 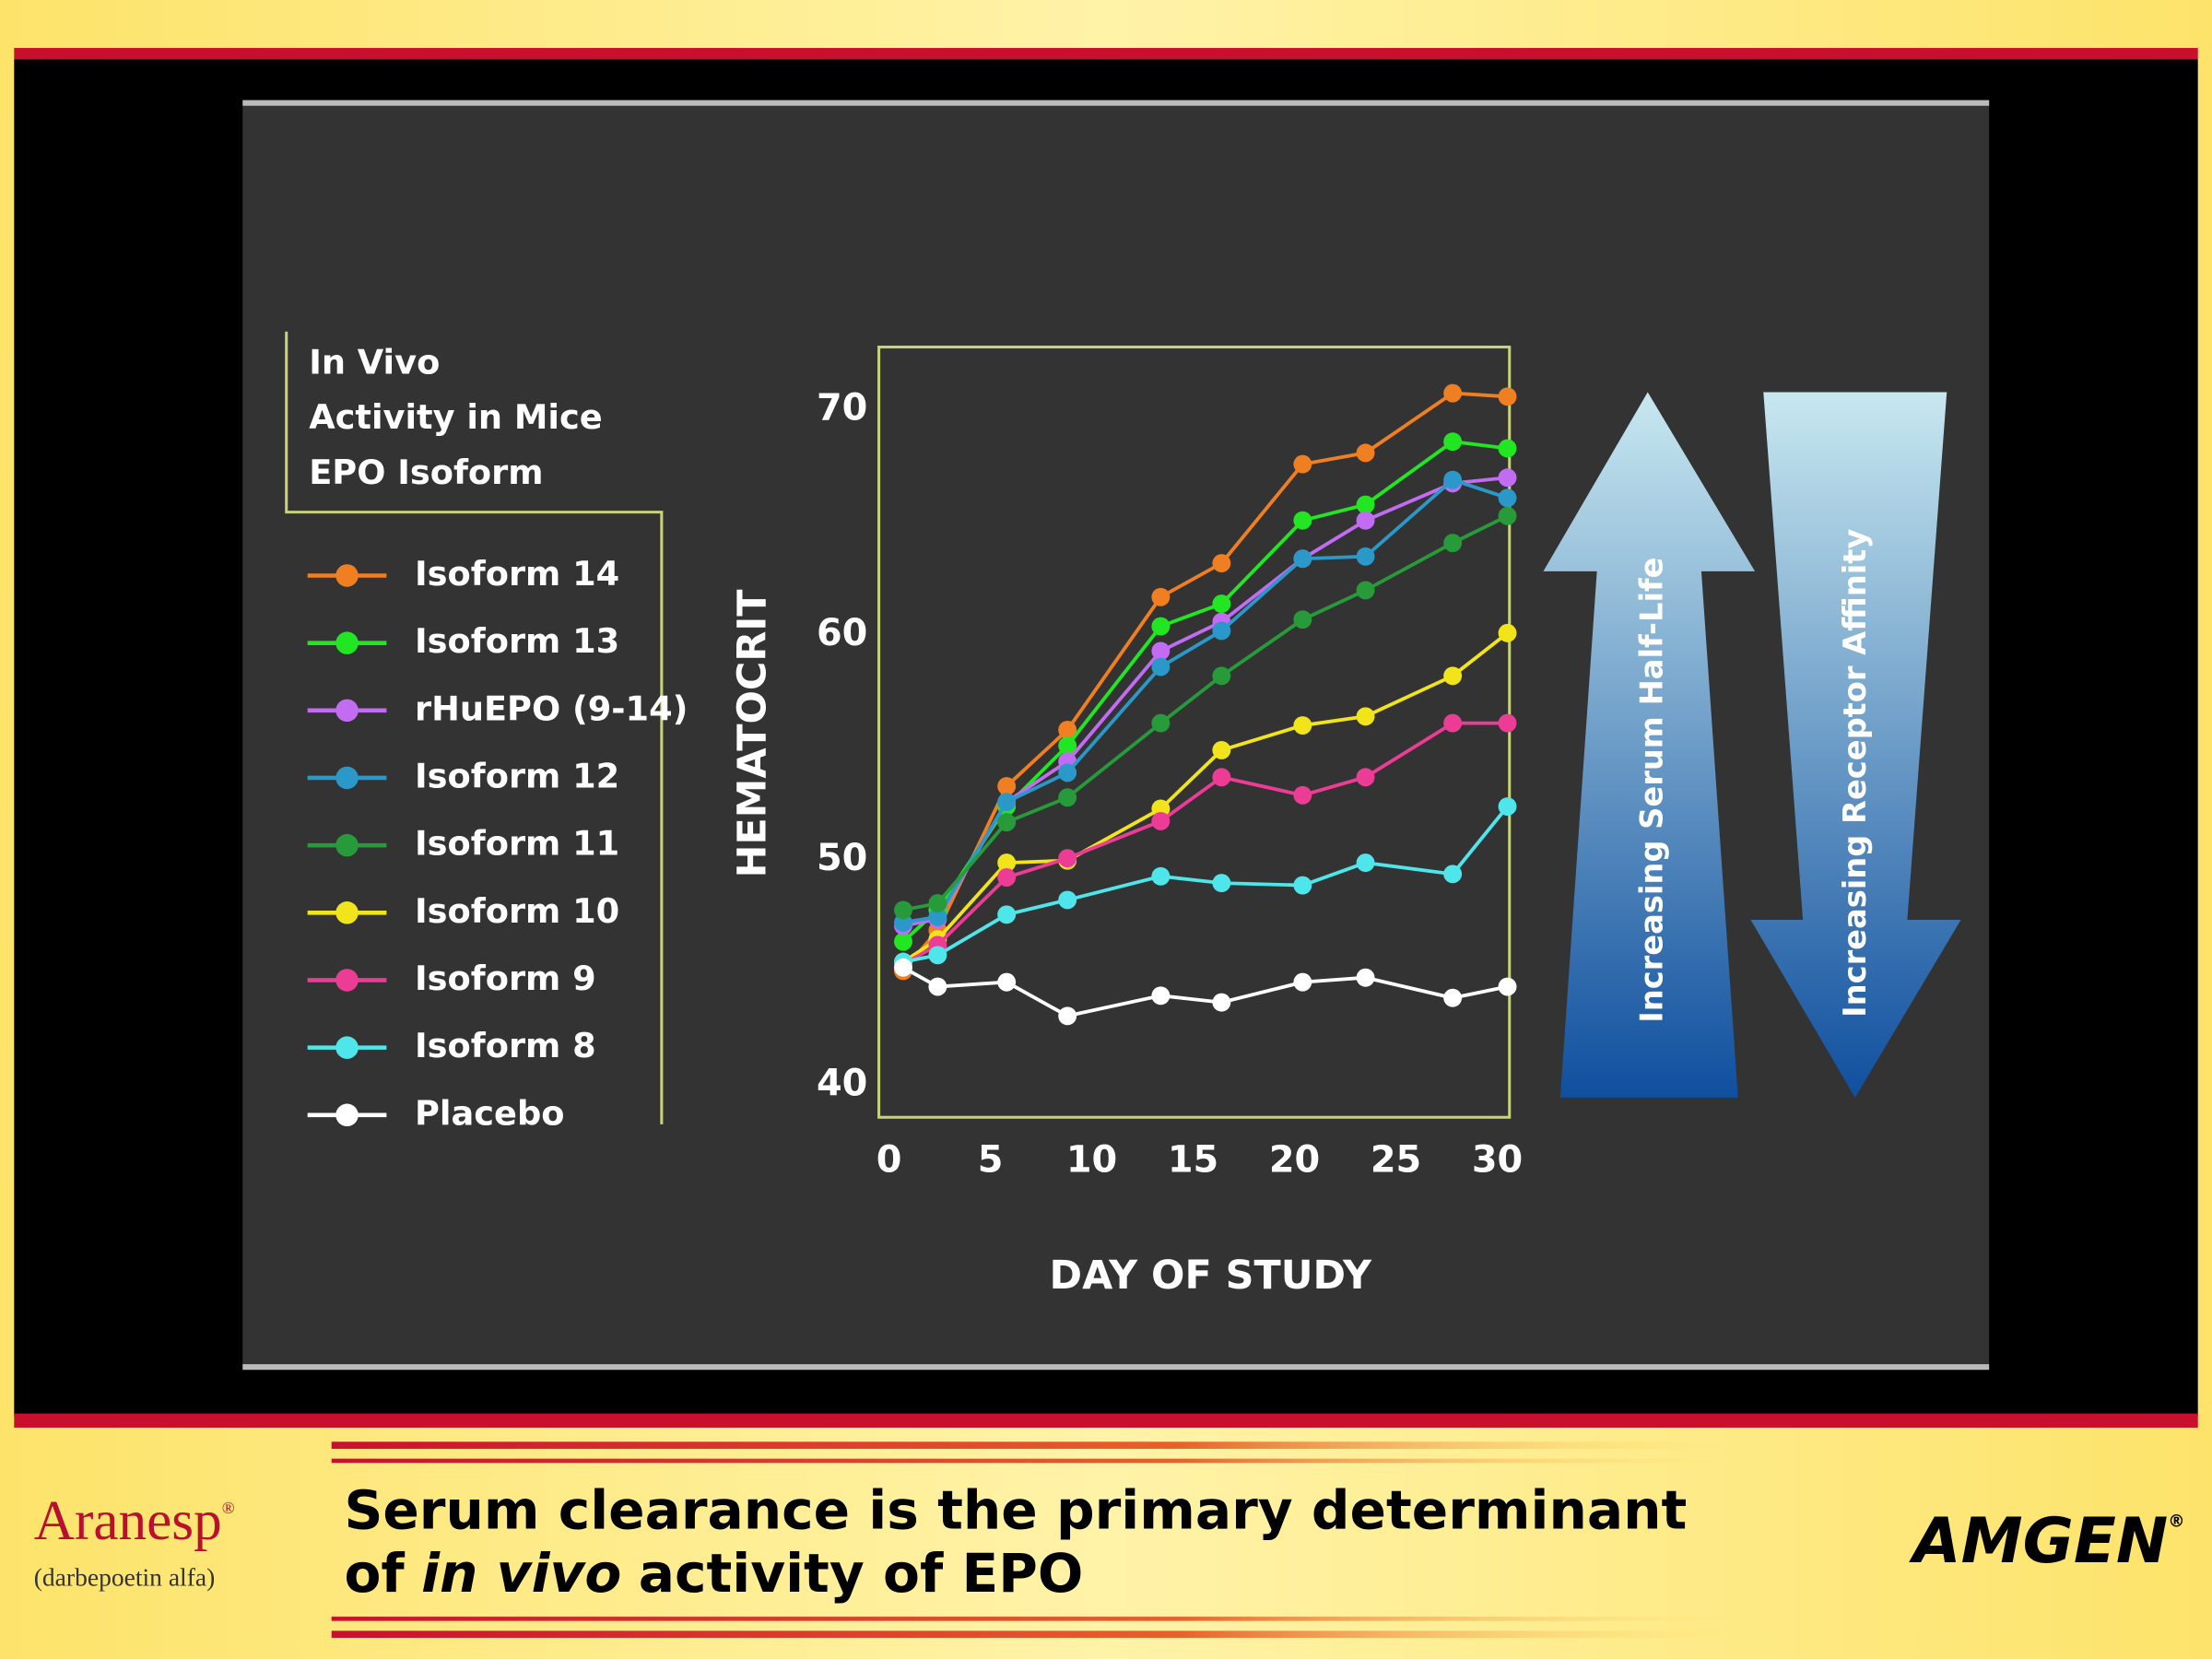 I want to click on brand: Aranesp®, so click(x=134, y=1520).